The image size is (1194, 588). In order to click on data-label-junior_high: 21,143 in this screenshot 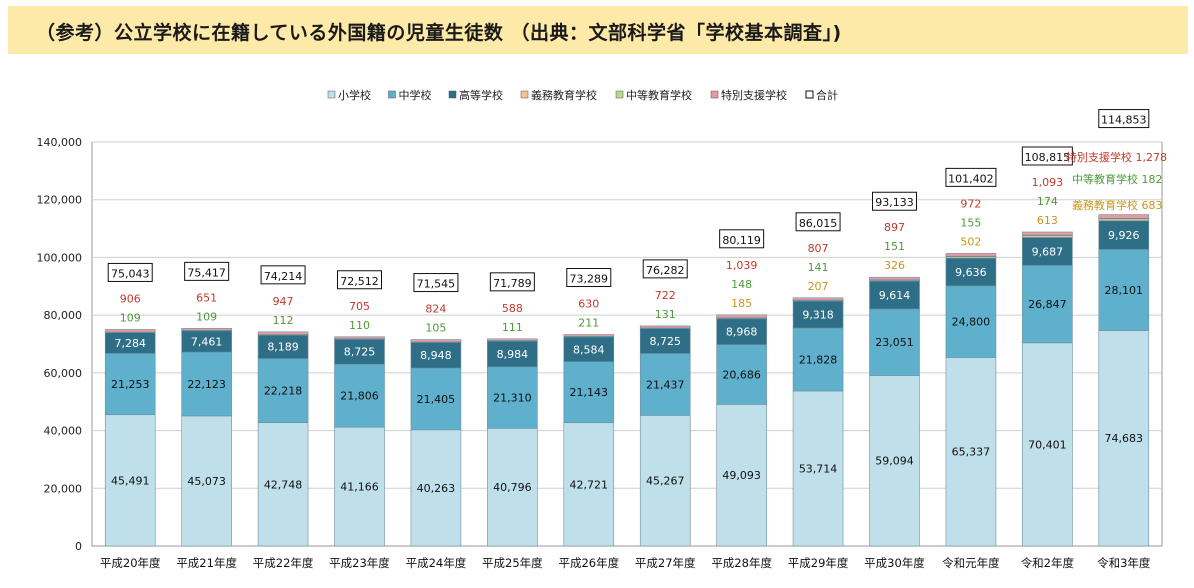, I will do `click(589, 392)`.